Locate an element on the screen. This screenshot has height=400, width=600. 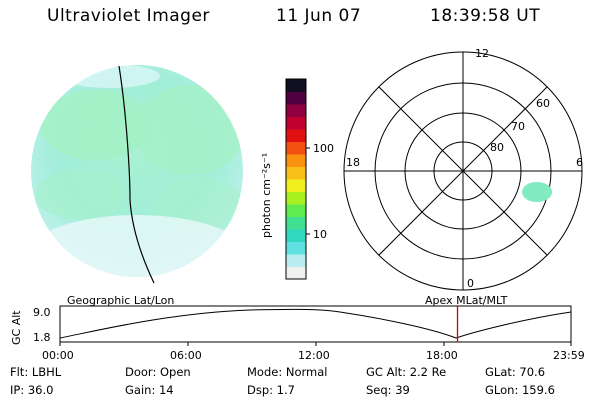
x-tick-1200: 12:00 is located at coordinates (314, 355).